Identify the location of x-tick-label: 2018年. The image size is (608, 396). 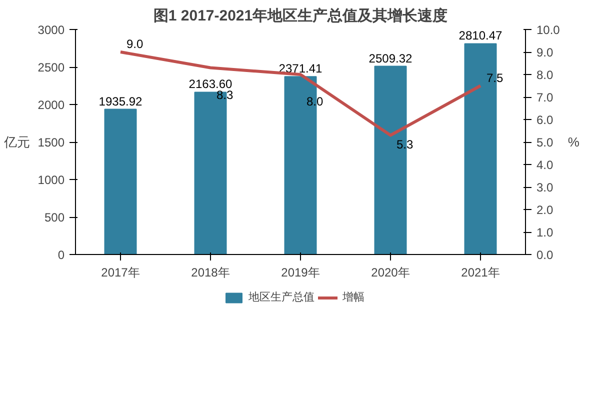
(210, 273).